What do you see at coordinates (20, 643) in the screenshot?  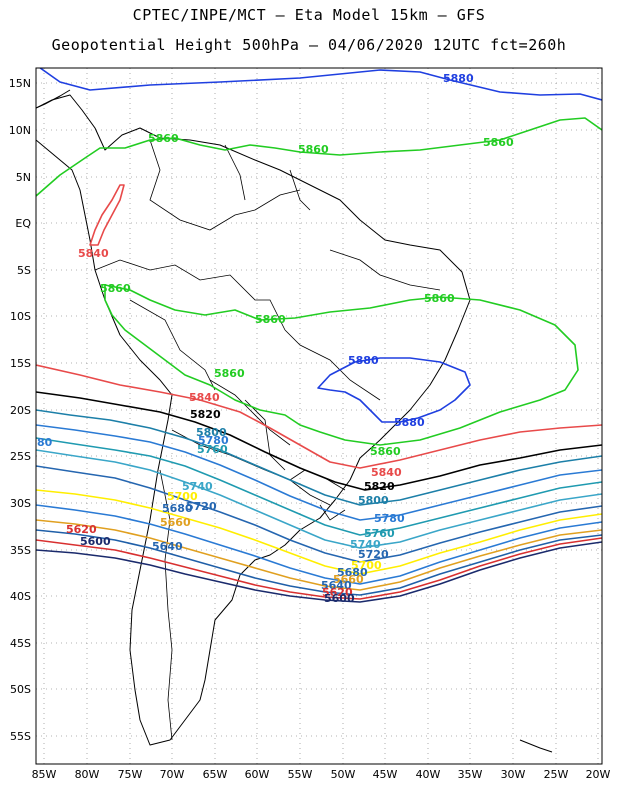 I see `lat-label: 45S` at bounding box center [20, 643].